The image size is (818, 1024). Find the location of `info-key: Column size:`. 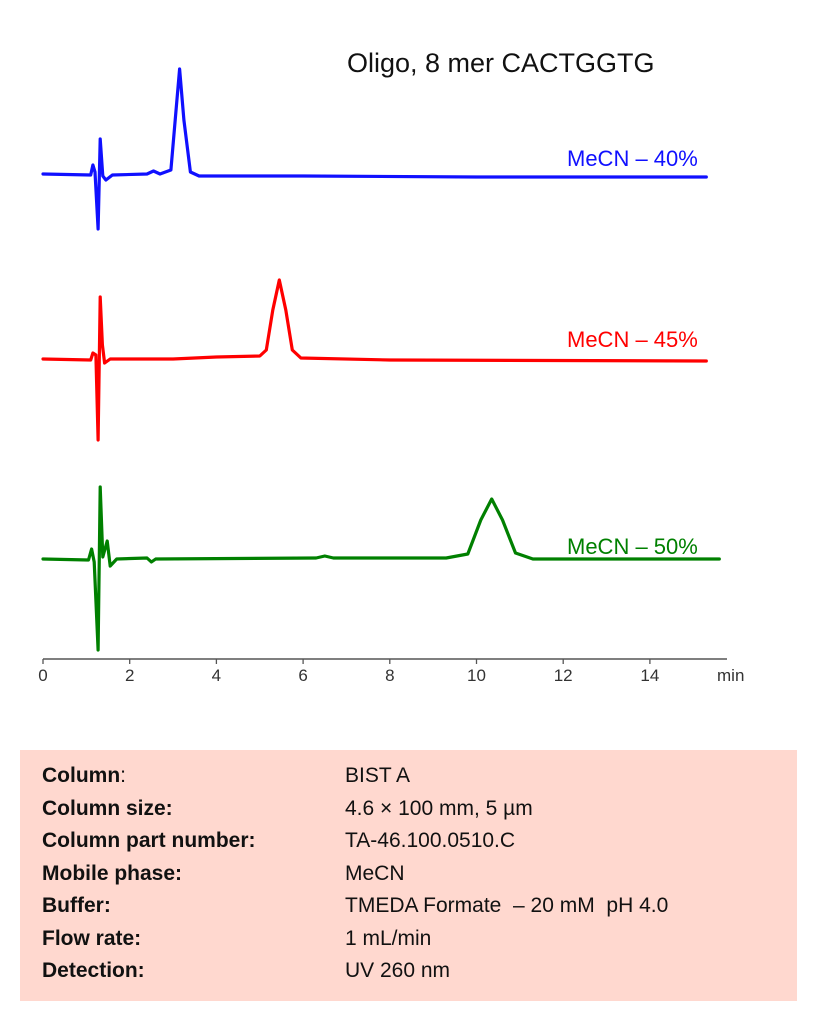

info-key: Column size: is located at coordinates (107, 808).